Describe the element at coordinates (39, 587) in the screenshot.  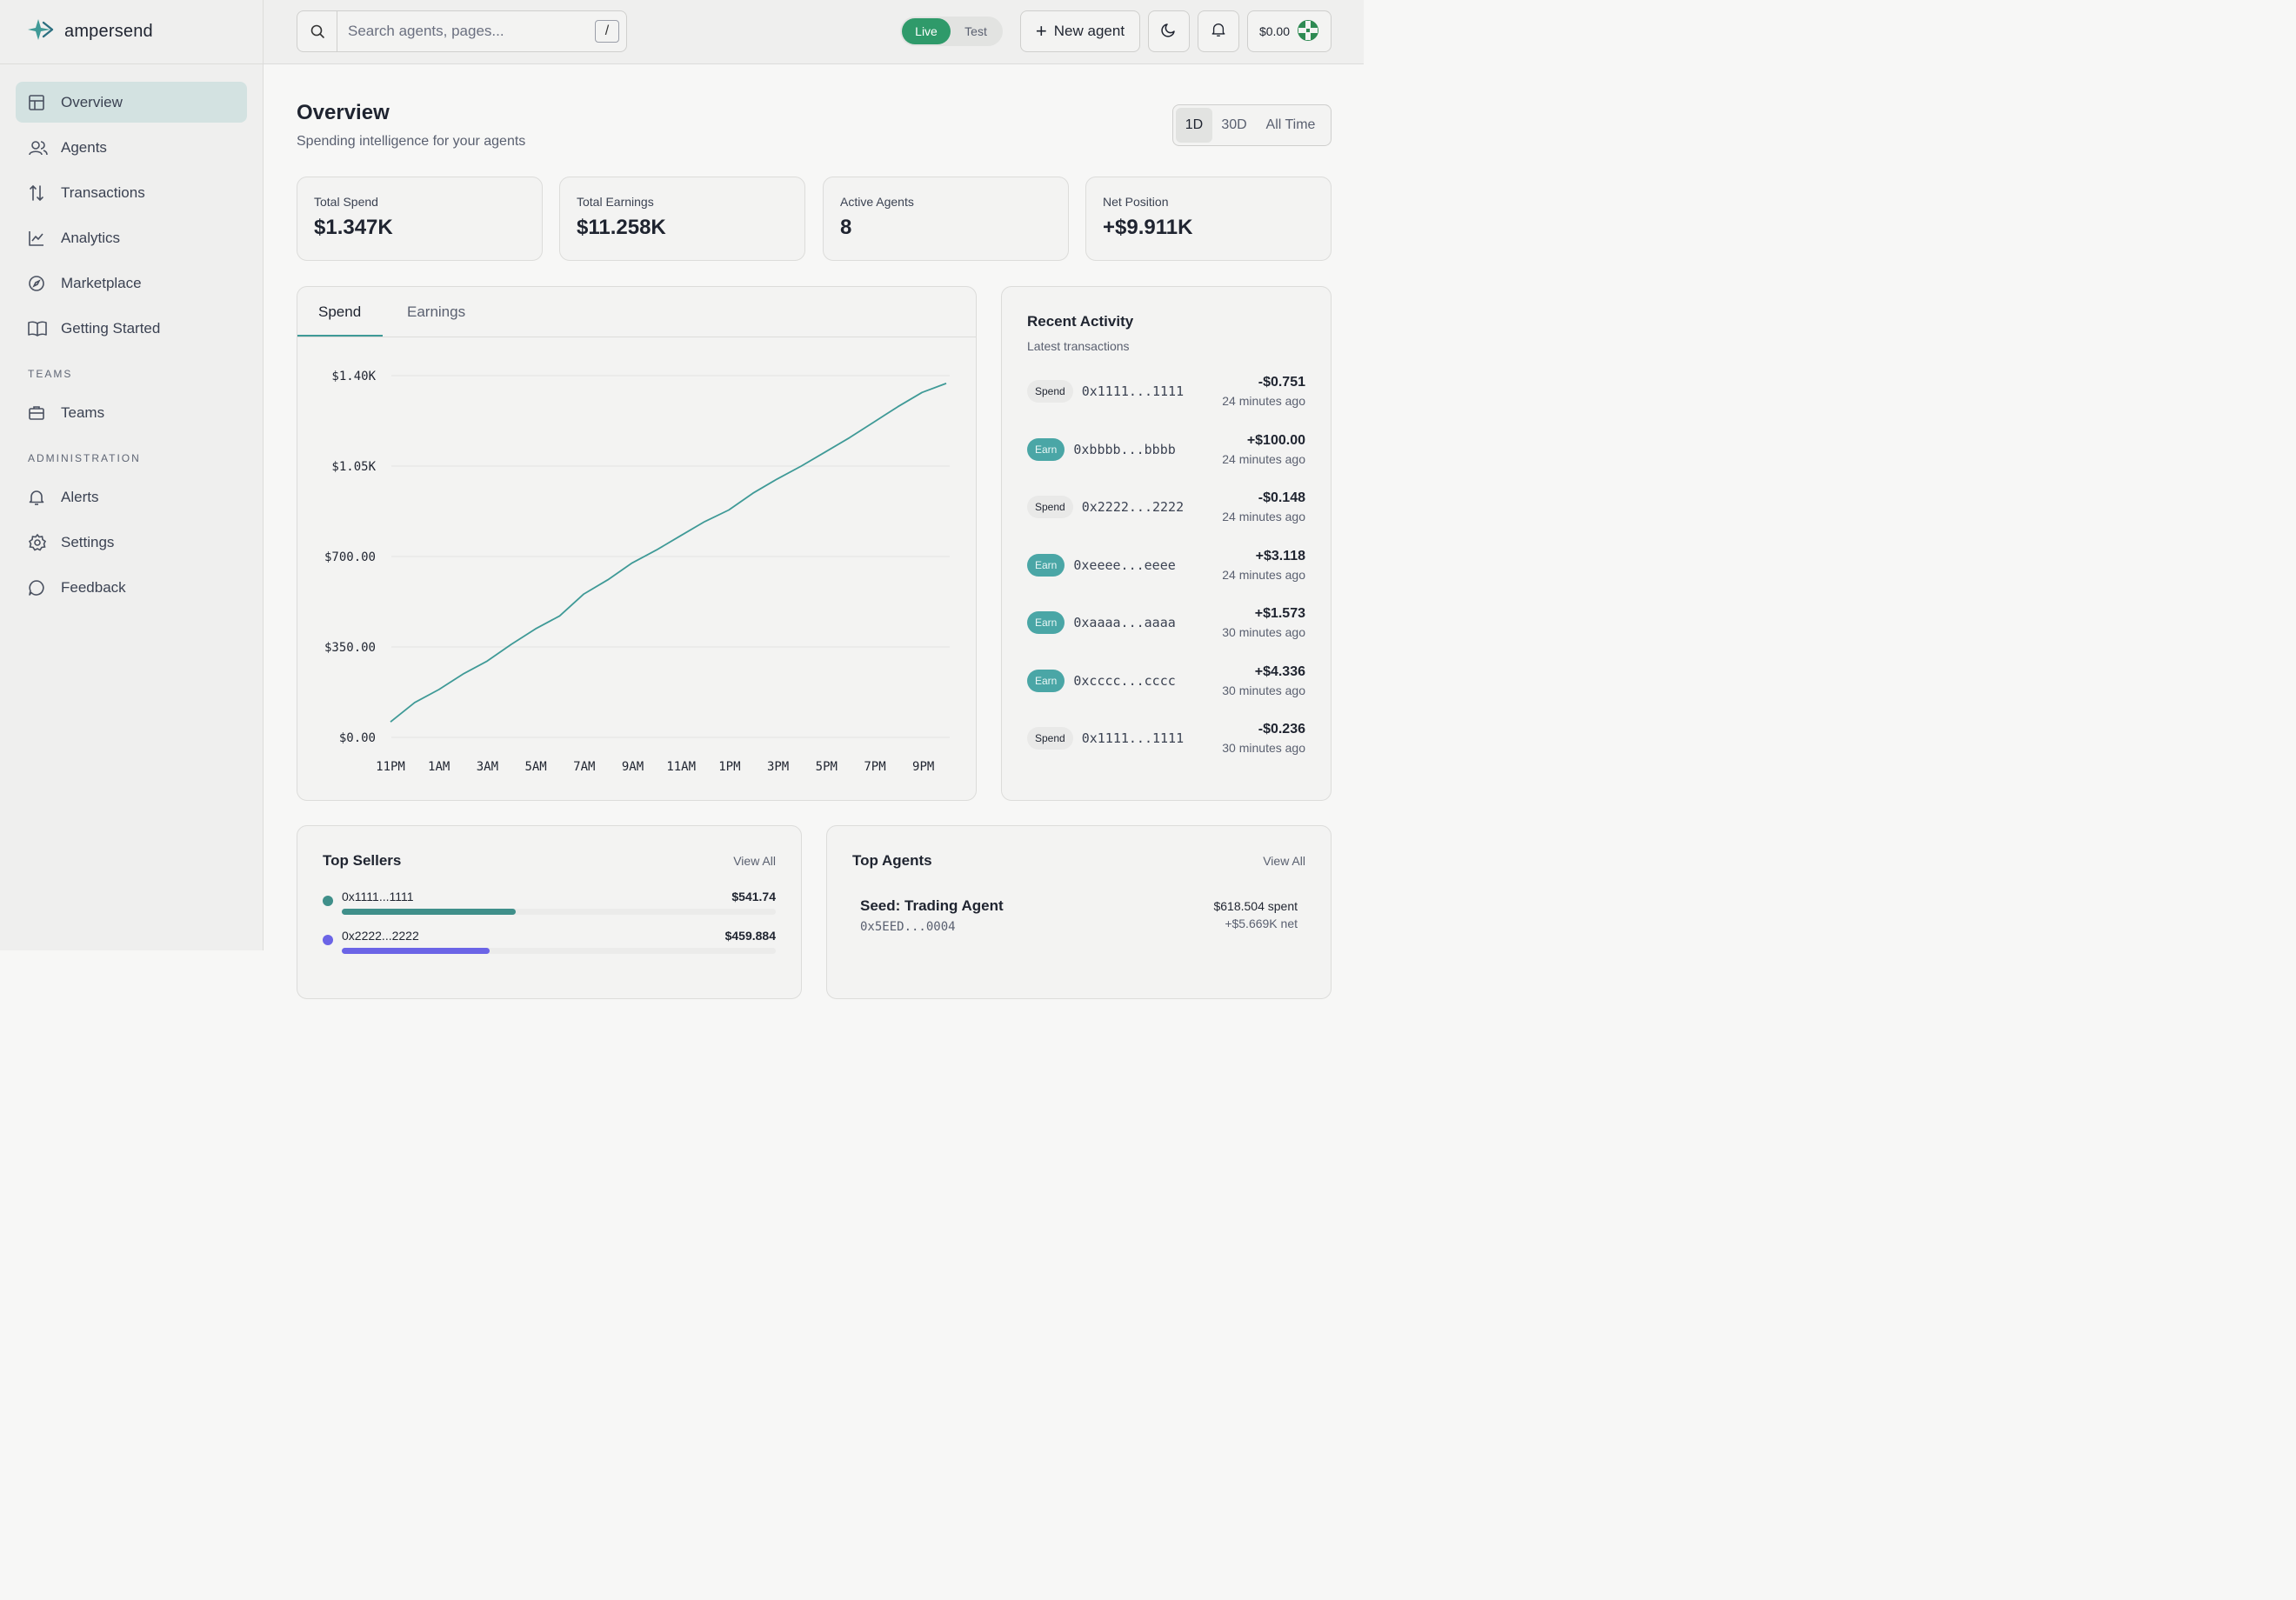
I see `message-icon` at that location.